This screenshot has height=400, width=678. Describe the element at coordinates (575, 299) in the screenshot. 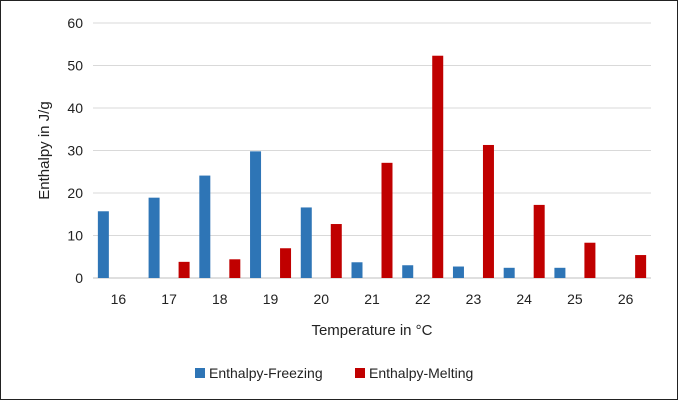

I see `x-tick-label: 25` at that location.